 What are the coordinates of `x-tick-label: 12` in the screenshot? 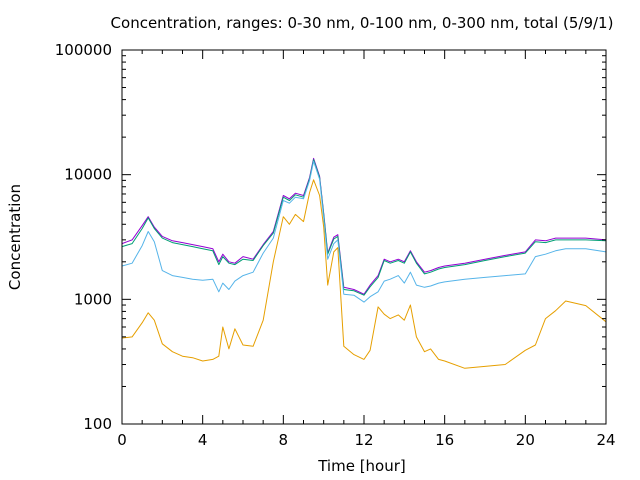 It's located at (363, 440).